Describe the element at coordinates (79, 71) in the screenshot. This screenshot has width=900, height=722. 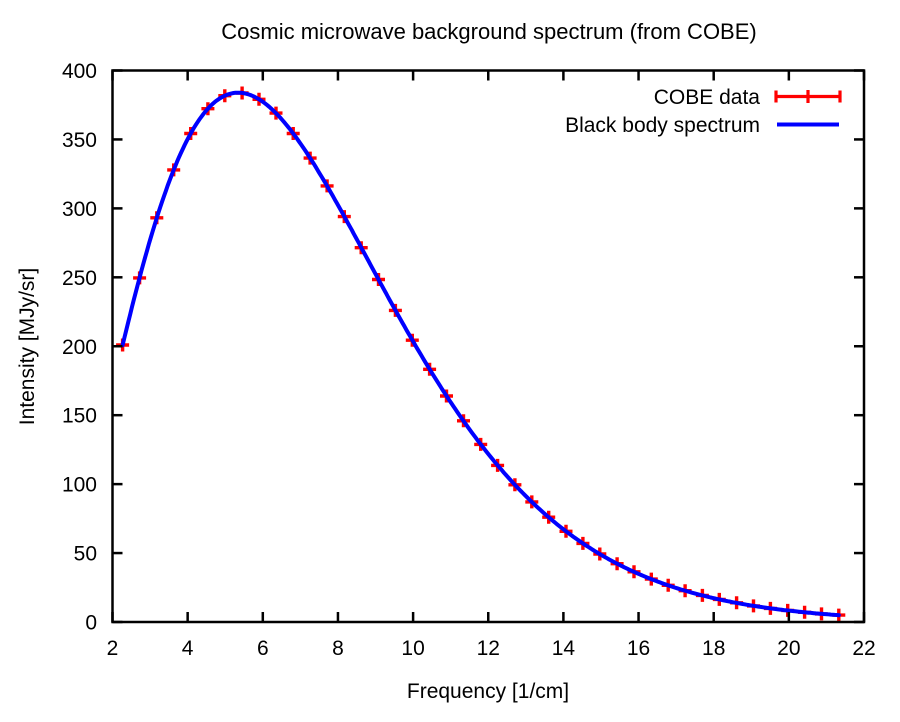
I see `y-tick-label: 400` at that location.